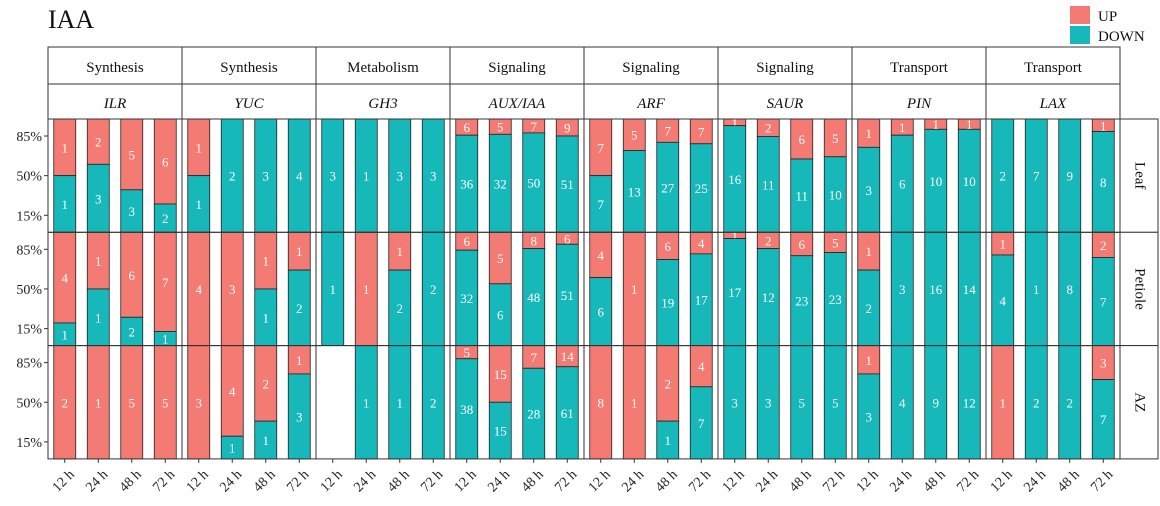 This screenshot has width=1160, height=506. What do you see at coordinates (29, 177) in the screenshot?
I see `y-tick-label: 50%` at bounding box center [29, 177].